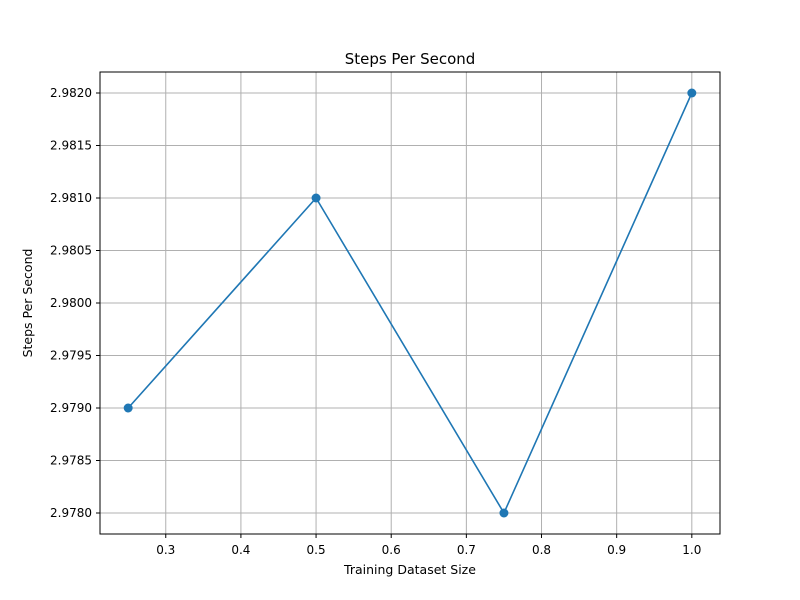 The height and width of the screenshot is (600, 800). What do you see at coordinates (466, 550) in the screenshot?
I see `x-tick-label: 0.7` at bounding box center [466, 550].